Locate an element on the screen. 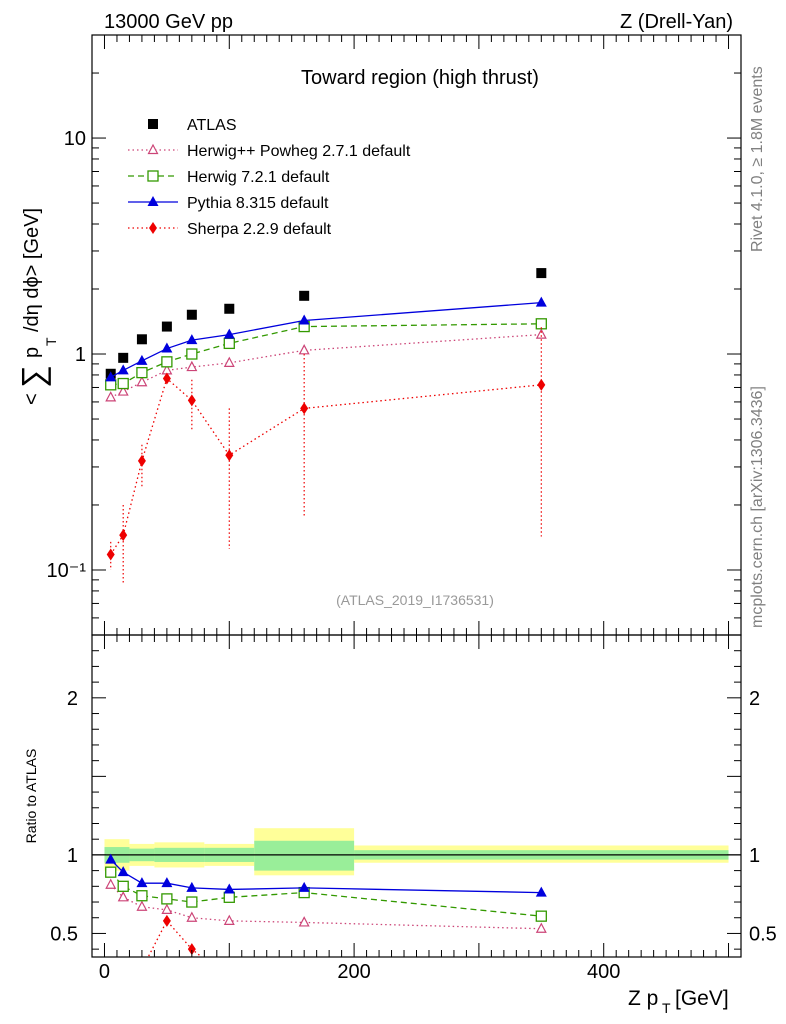 Image resolution: width=786 pixels, height=1024 pixels. ratio-ytick-label-right: 1 is located at coordinates (754, 856).